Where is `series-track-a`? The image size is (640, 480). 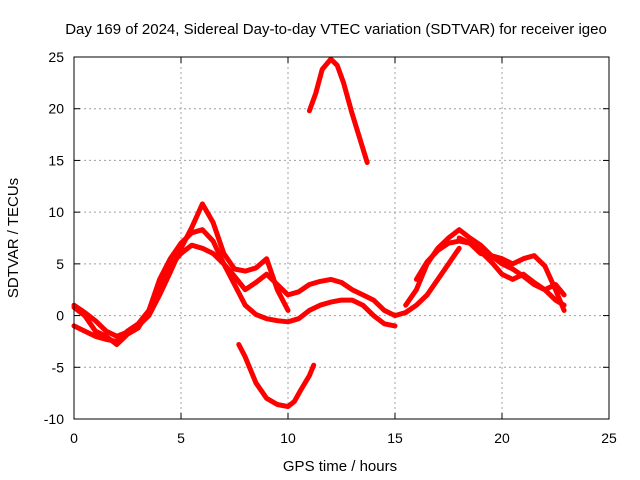 series-track-a is located at coordinates (181, 270).